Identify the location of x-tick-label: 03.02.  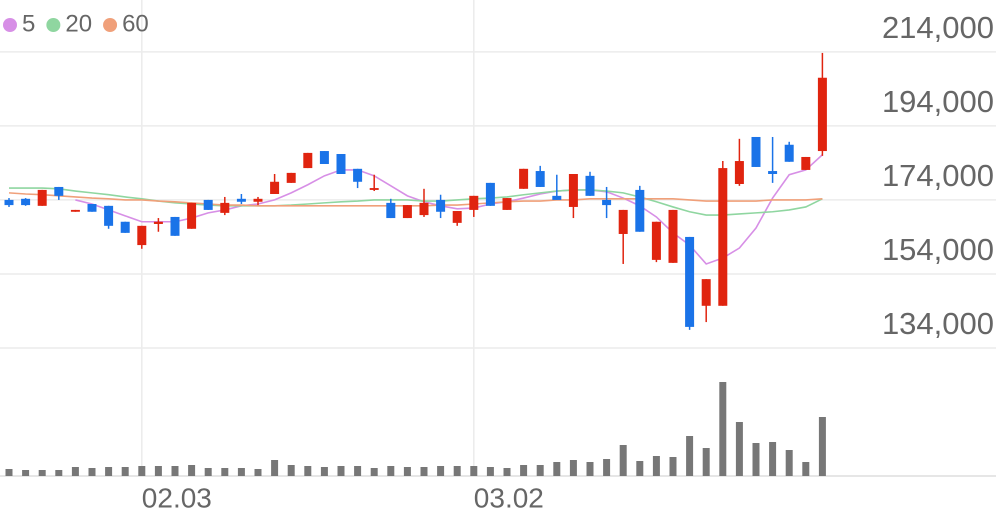
(509, 497).